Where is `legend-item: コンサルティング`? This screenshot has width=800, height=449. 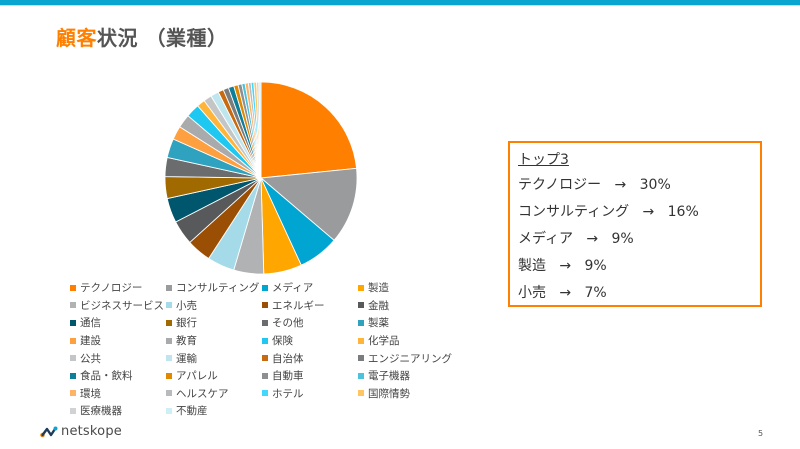 legend-item: コンサルティング is located at coordinates (214, 288).